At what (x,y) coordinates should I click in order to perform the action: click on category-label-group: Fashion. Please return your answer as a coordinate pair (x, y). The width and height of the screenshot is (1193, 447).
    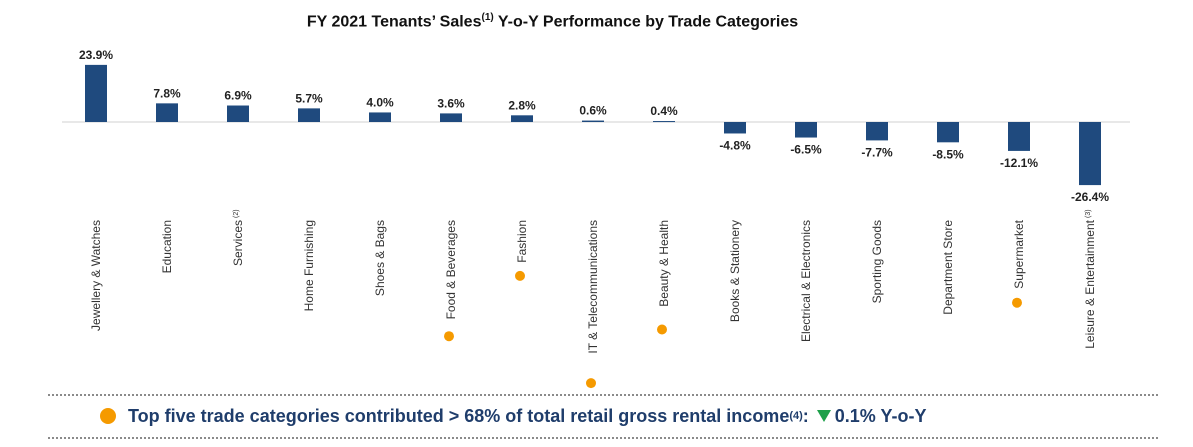
    Looking at the image, I should click on (522, 241).